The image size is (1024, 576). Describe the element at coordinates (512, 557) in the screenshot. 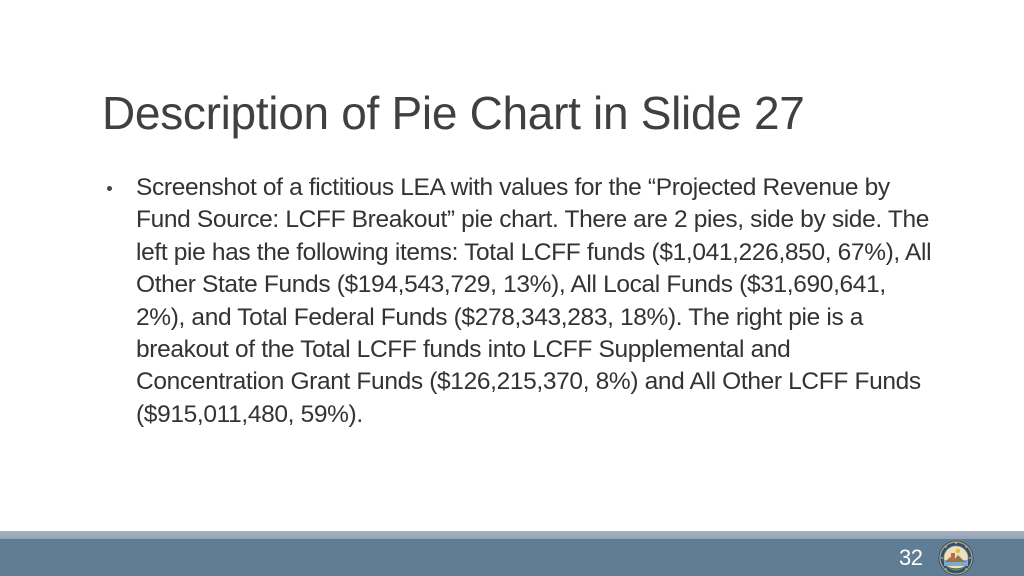

I see `footer-bar` at that location.